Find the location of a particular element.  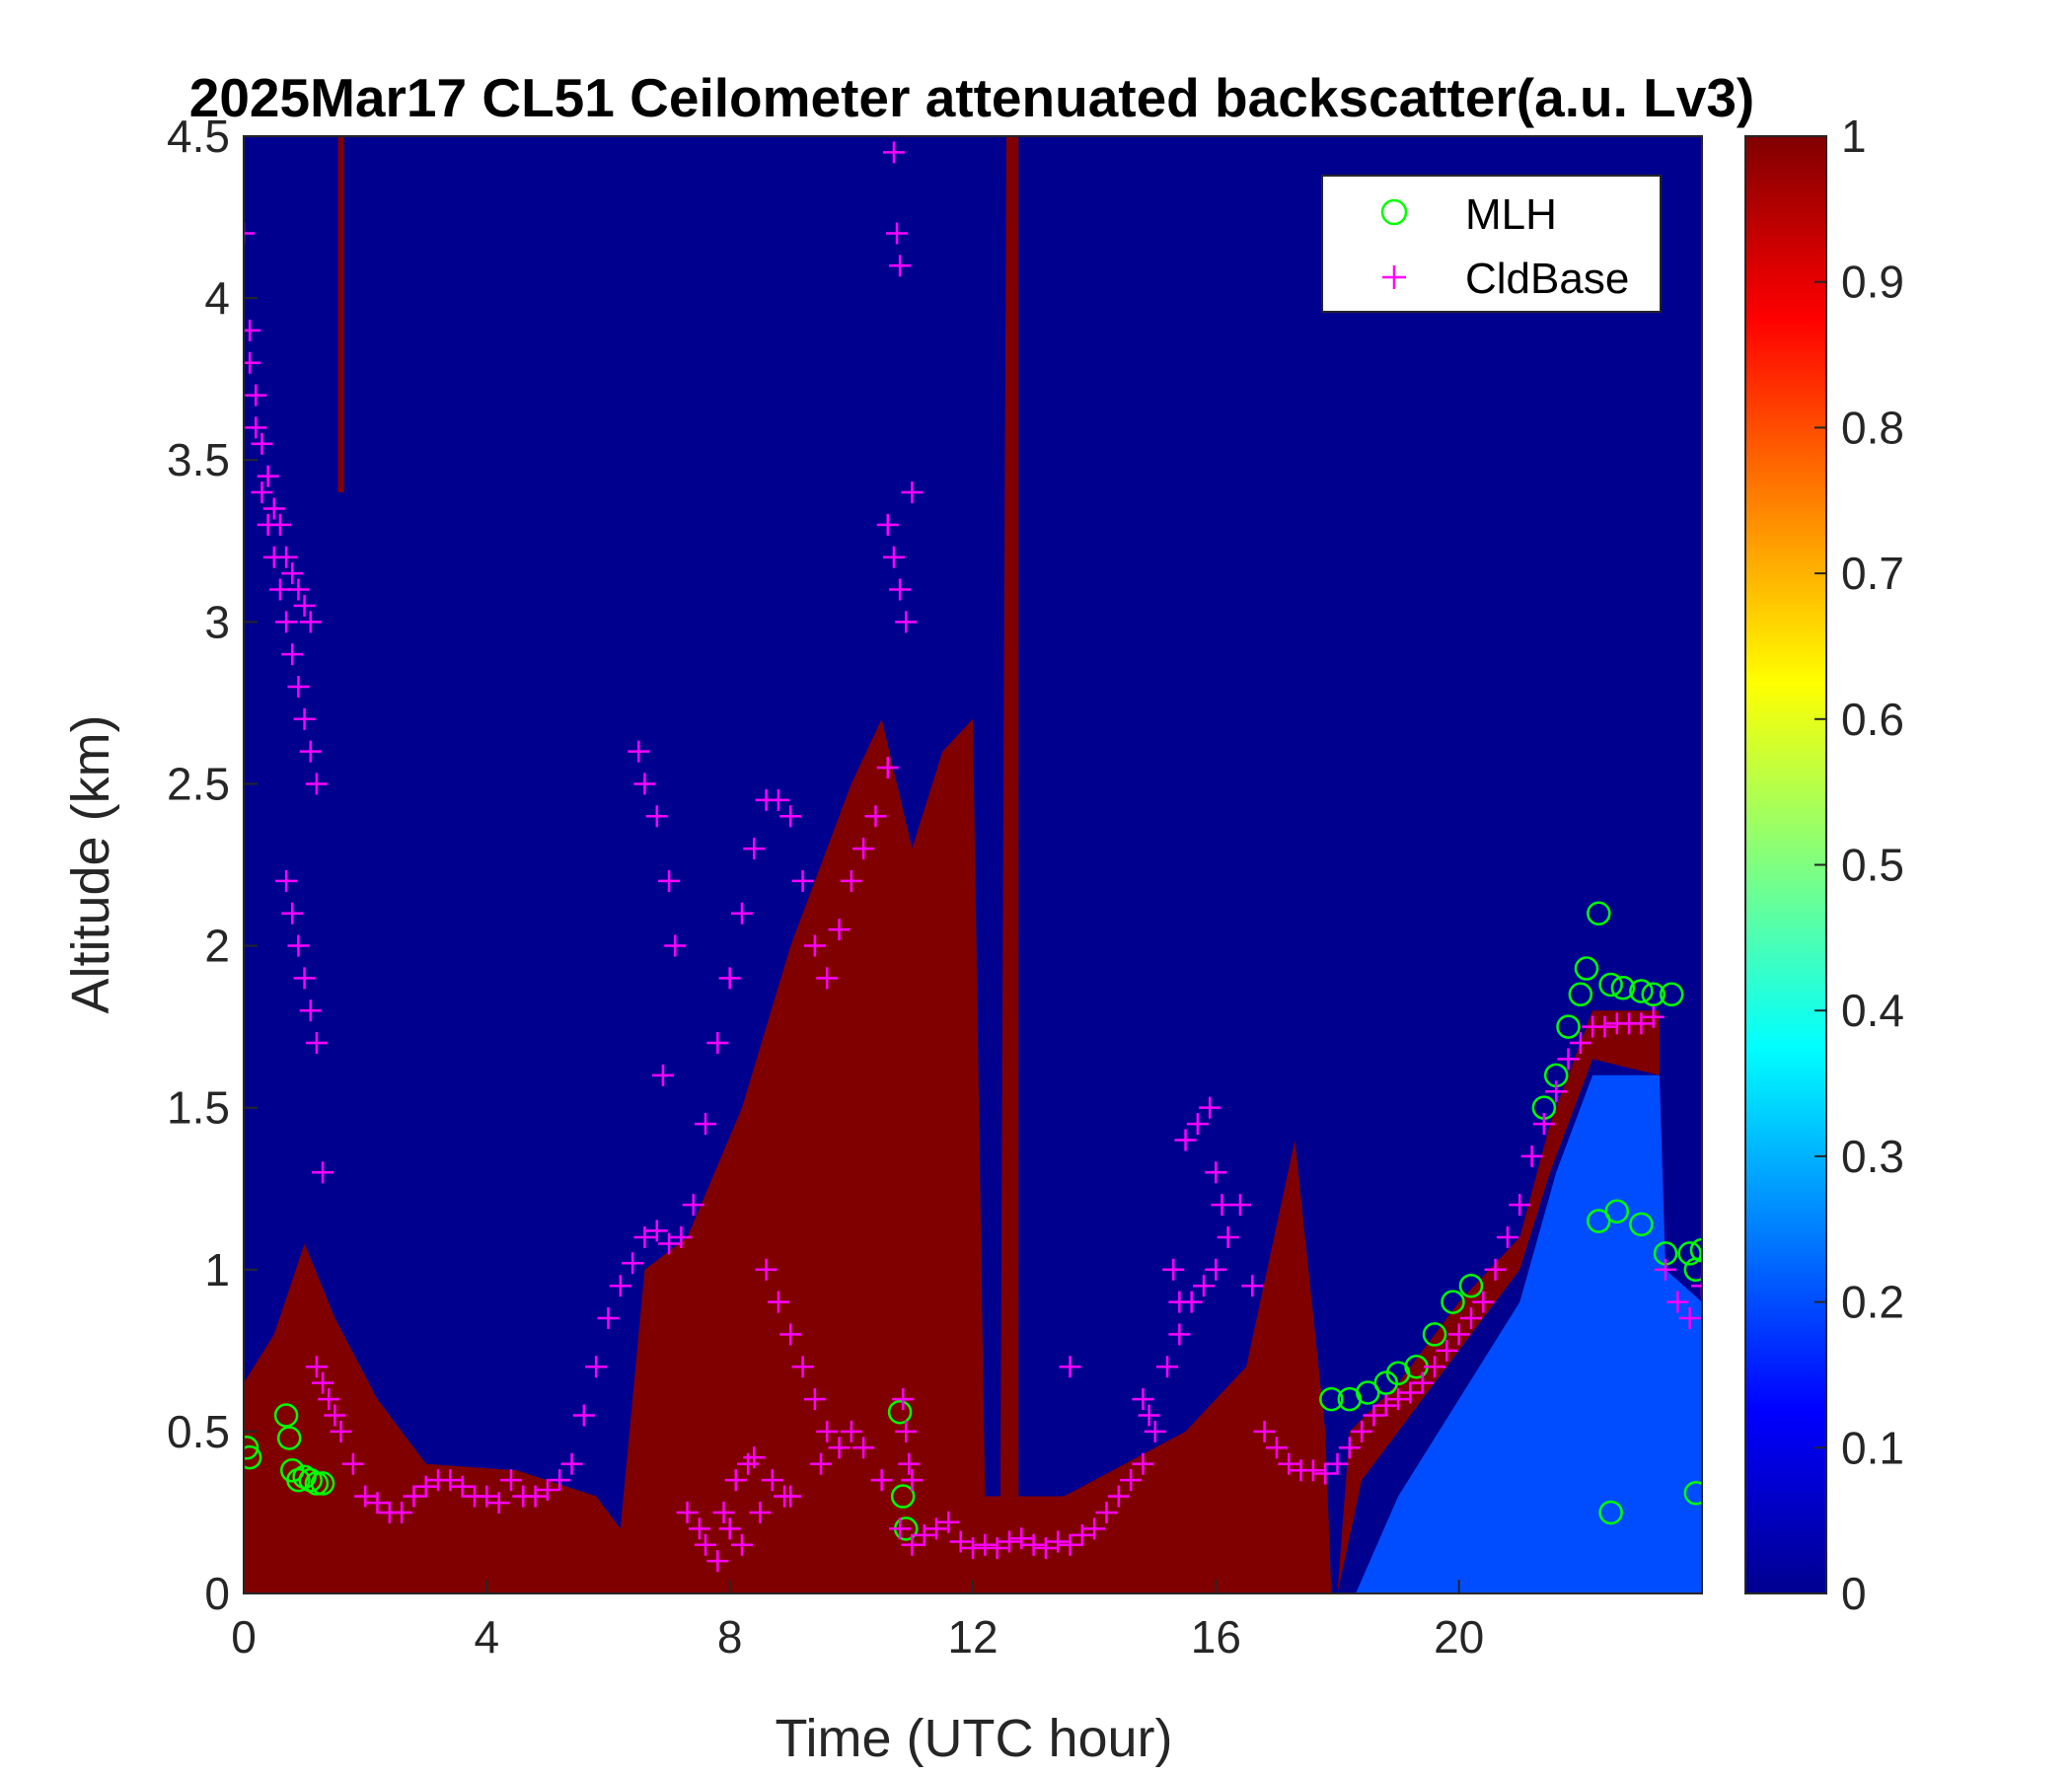

y-tick-label: 0 is located at coordinates (217, 1594).